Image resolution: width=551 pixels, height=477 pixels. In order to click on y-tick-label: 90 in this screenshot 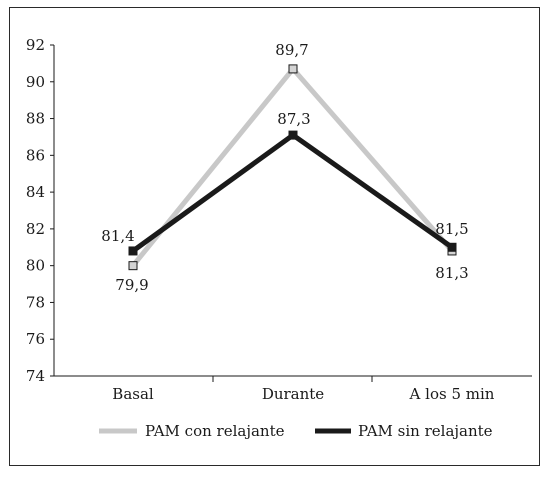, I will do `click(35, 82)`.